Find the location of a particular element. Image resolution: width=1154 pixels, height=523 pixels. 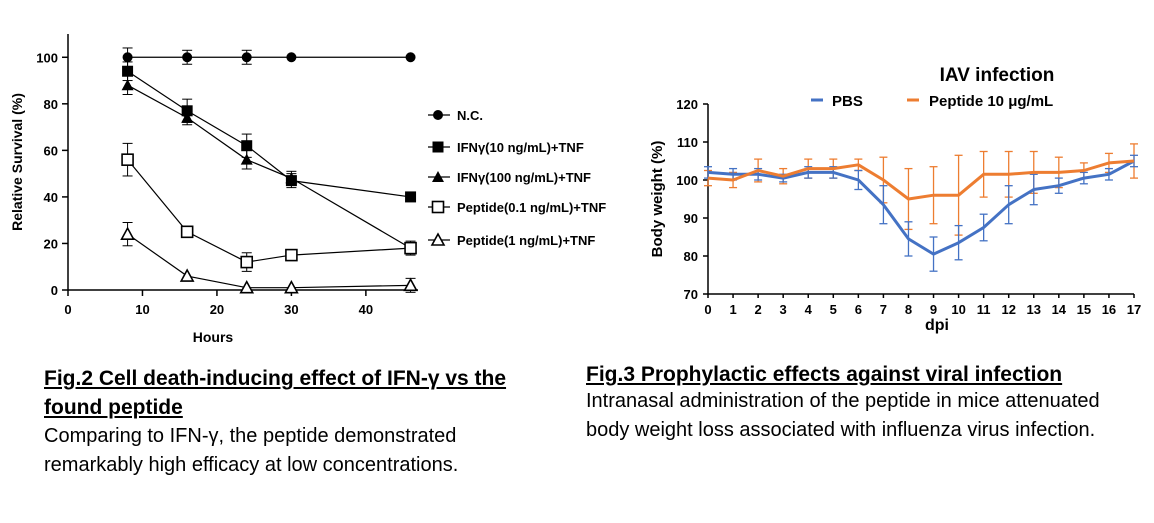

y-tick-label: 40 is located at coordinates (51, 197).